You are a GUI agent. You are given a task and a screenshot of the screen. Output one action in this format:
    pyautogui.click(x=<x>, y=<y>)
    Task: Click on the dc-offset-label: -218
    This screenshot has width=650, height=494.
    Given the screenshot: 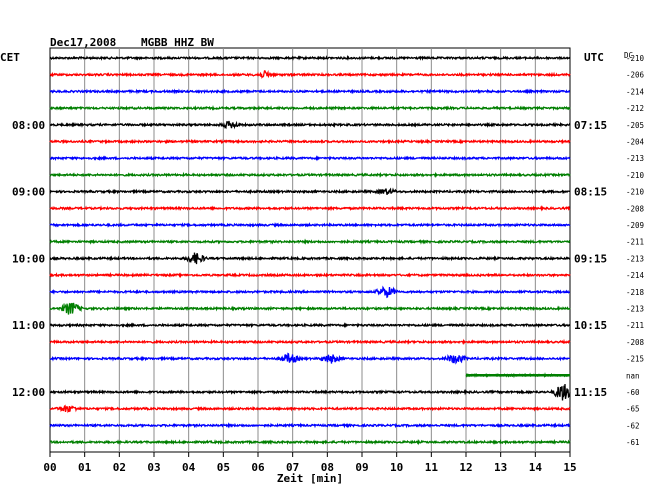 What is the action you would take?
    pyautogui.click(x=635, y=292)
    